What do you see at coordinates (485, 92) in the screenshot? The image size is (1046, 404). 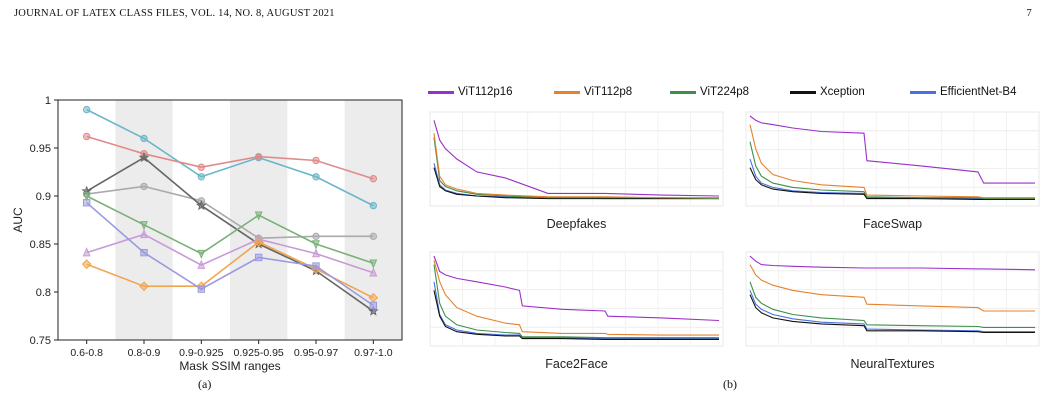 I see `legend-label: ViT112p16` at bounding box center [485, 92].